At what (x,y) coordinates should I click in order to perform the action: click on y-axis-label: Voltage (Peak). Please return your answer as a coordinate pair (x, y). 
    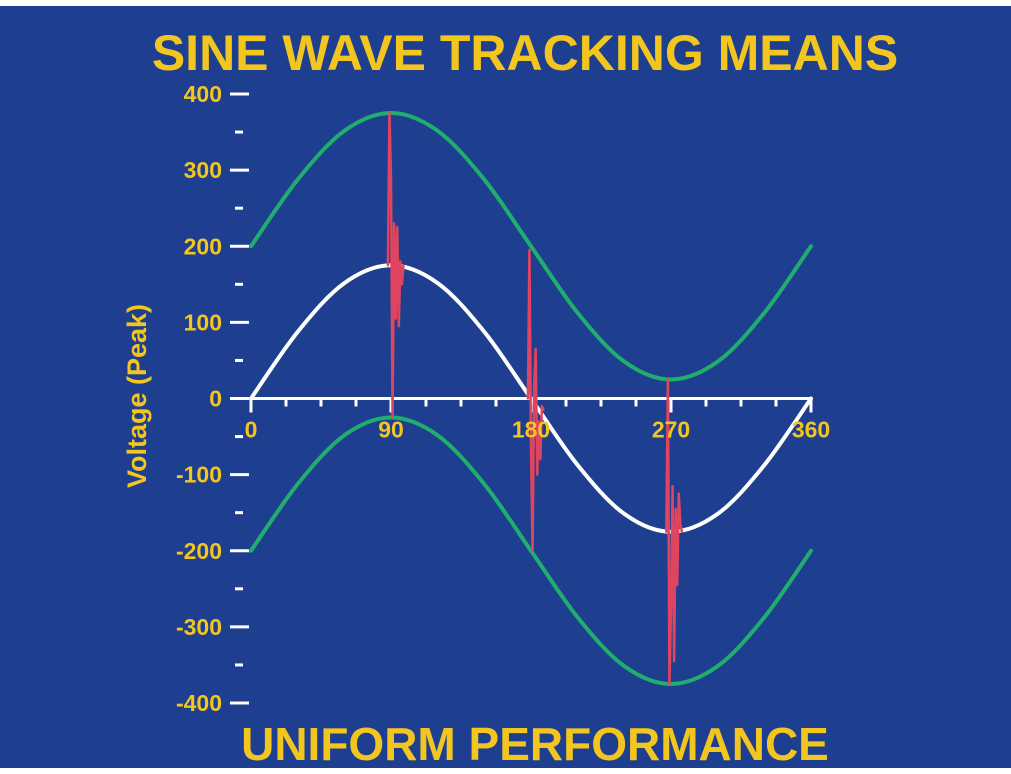
    Looking at the image, I should click on (137, 396).